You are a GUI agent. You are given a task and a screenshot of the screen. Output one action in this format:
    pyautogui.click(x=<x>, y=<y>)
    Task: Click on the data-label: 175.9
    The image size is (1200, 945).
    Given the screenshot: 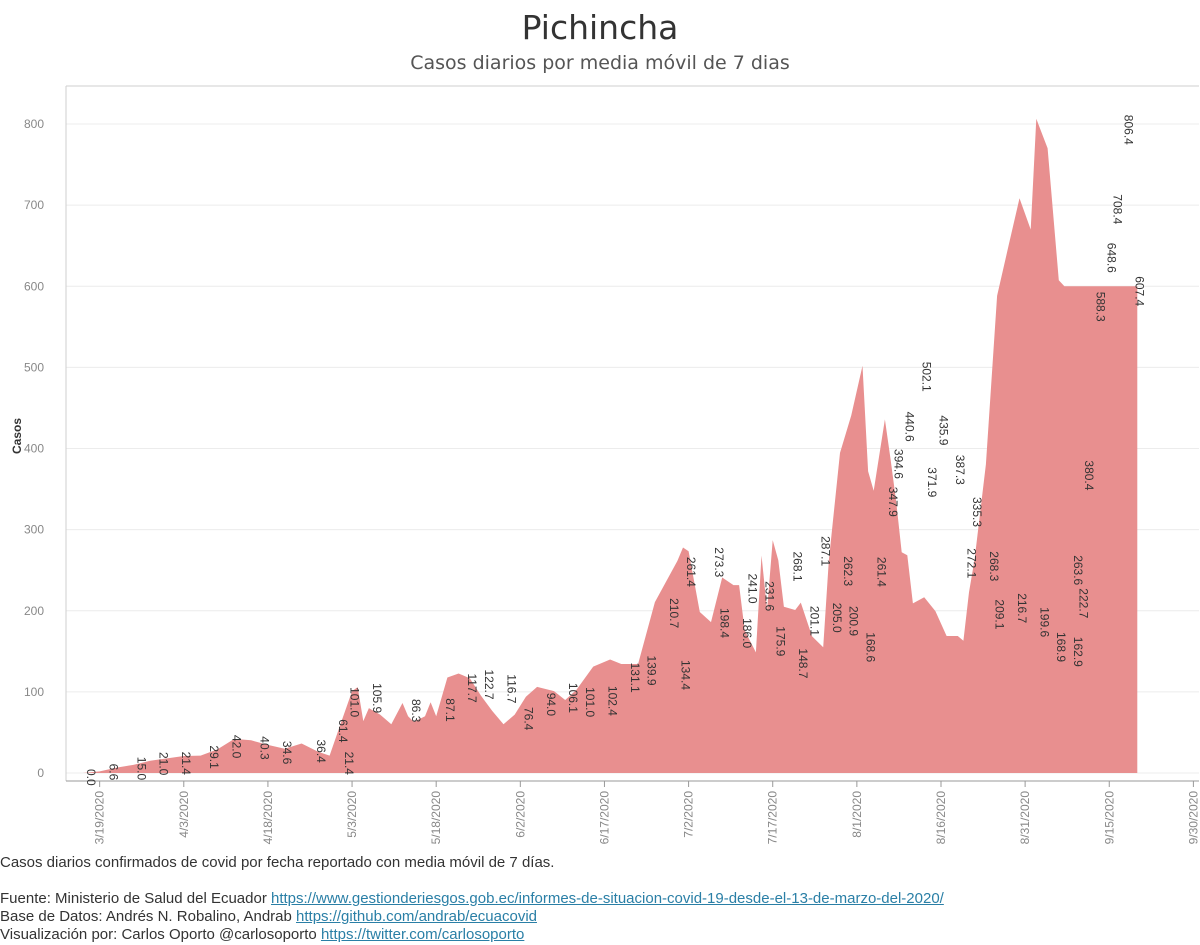 What is the action you would take?
    pyautogui.click(x=781, y=641)
    